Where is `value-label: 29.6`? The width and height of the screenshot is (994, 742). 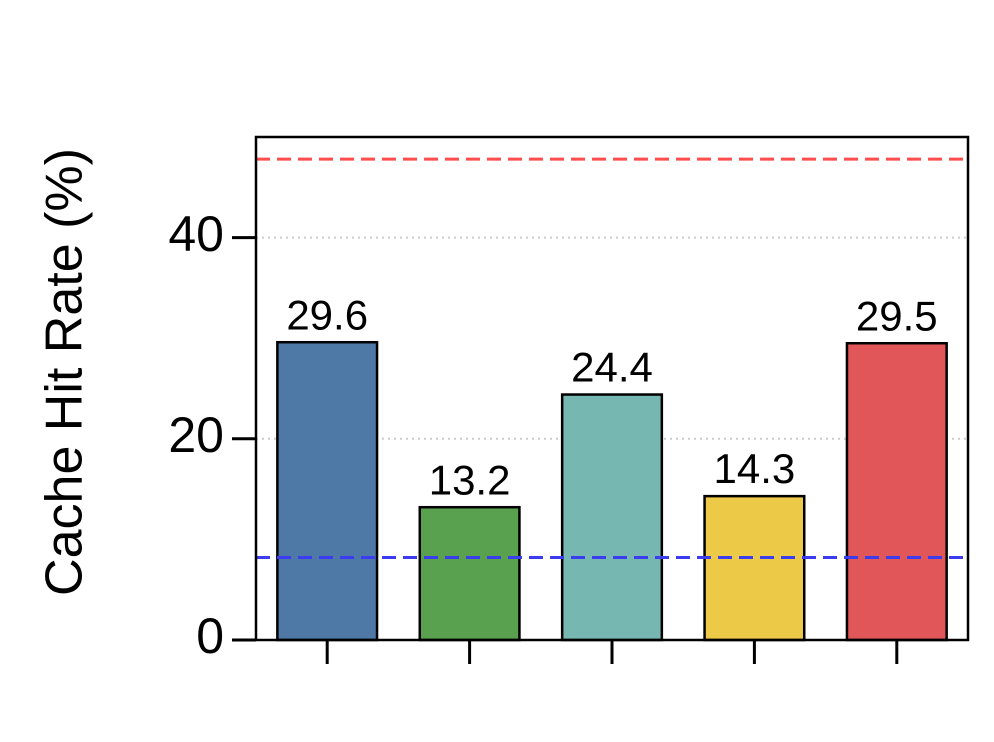
value-label: 29.6 is located at coordinates (327, 314).